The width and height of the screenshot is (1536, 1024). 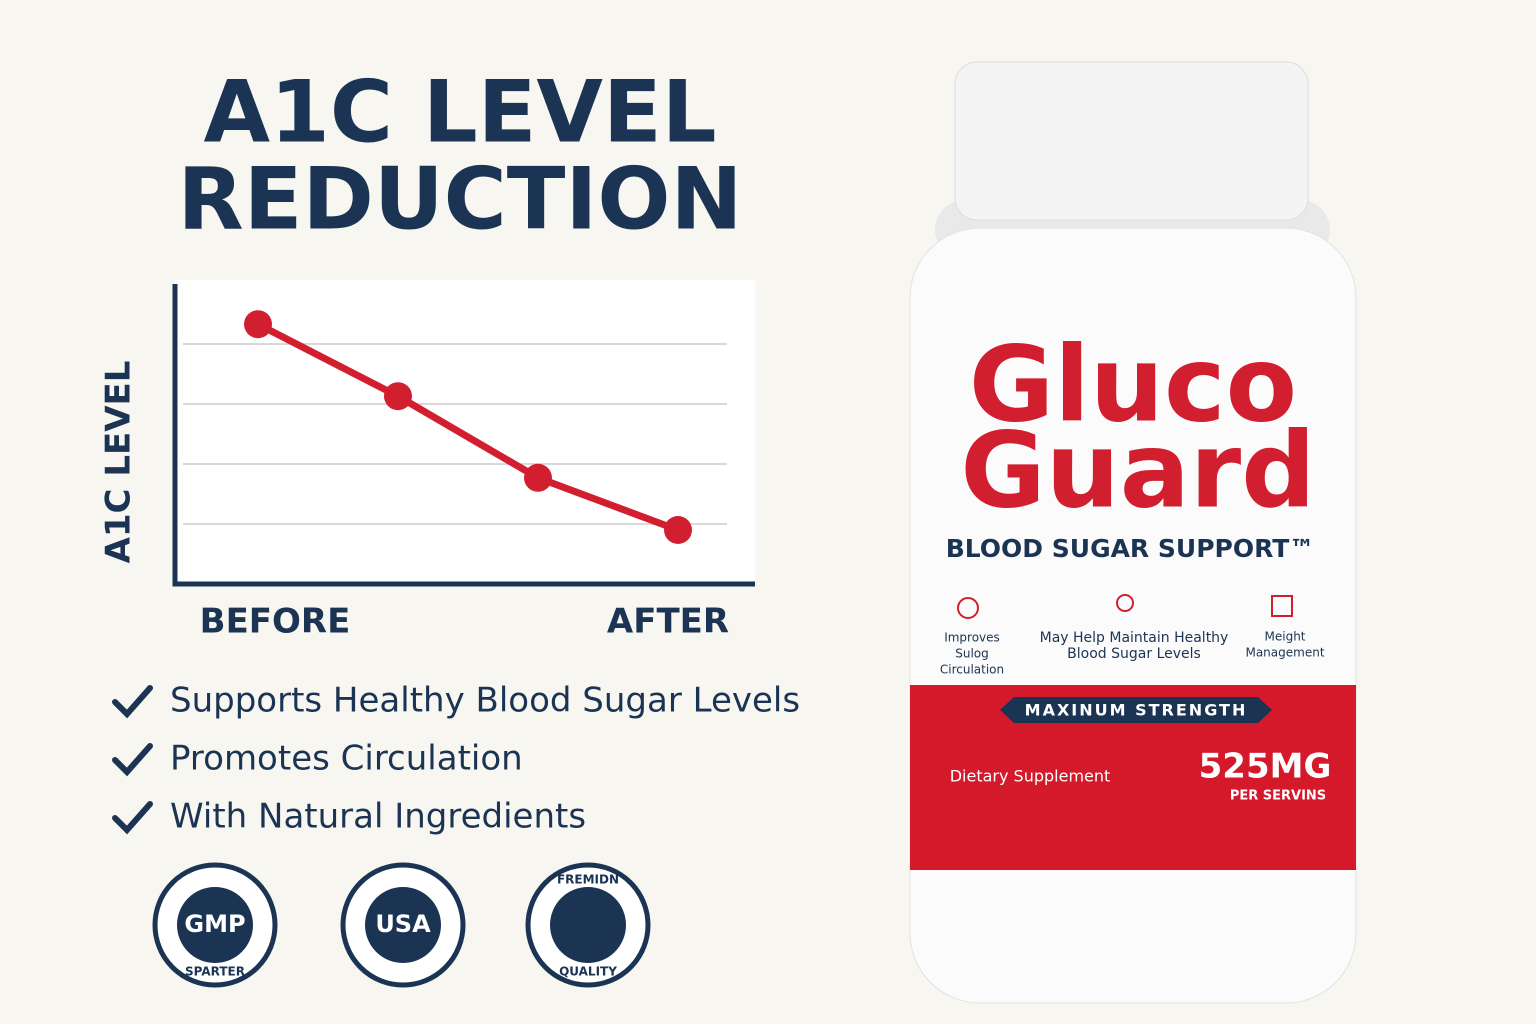 I want to click on chart: A1C LEVEL BEFORE AFTER, so click(x=427, y=463).